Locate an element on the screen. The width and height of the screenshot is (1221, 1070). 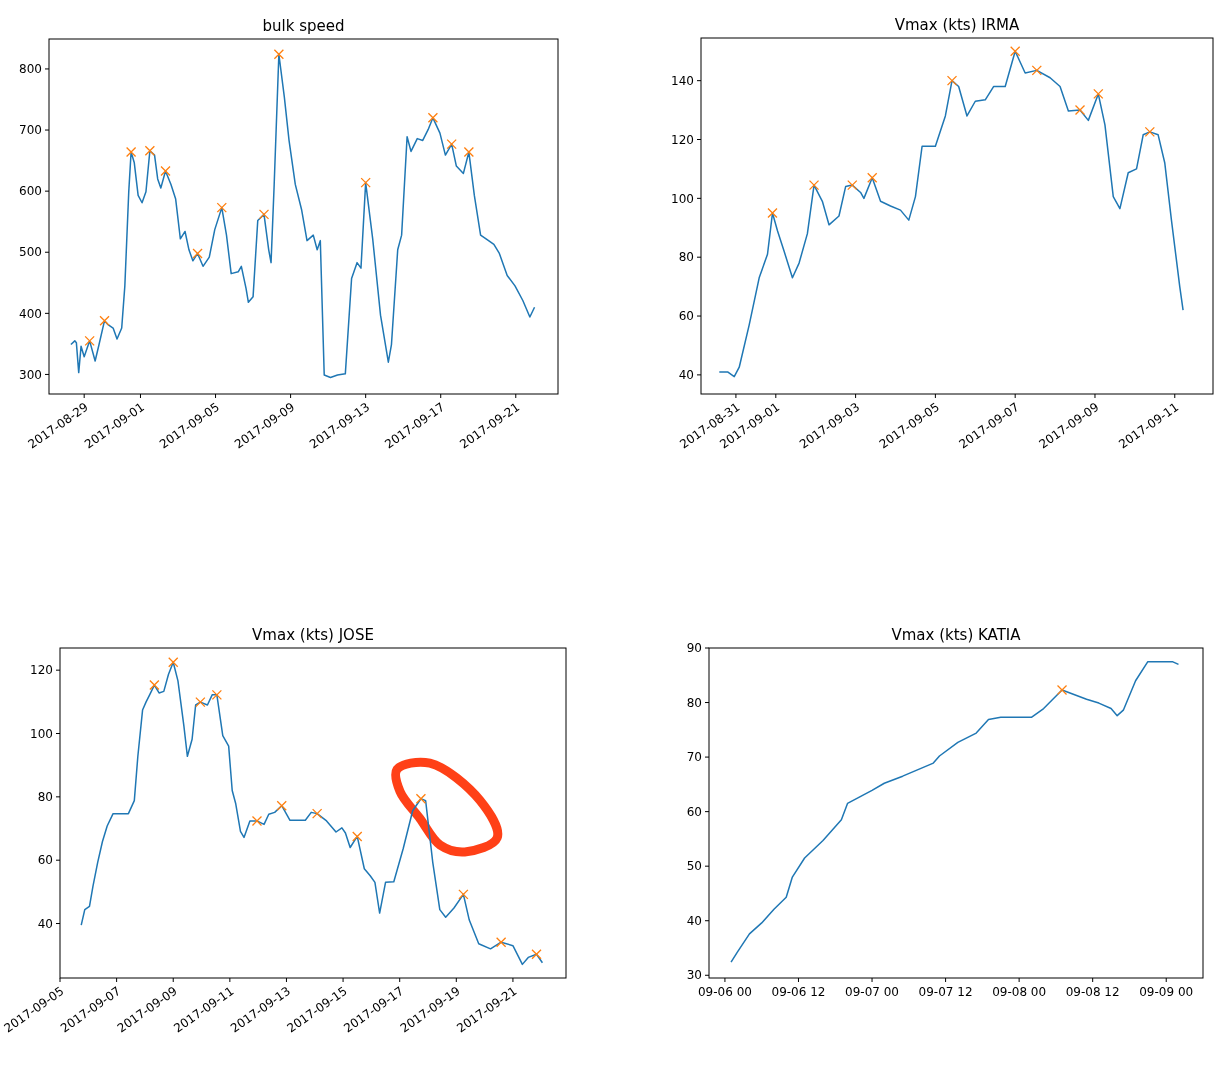
y-tick-label: 30 is located at coordinates (694, 975).